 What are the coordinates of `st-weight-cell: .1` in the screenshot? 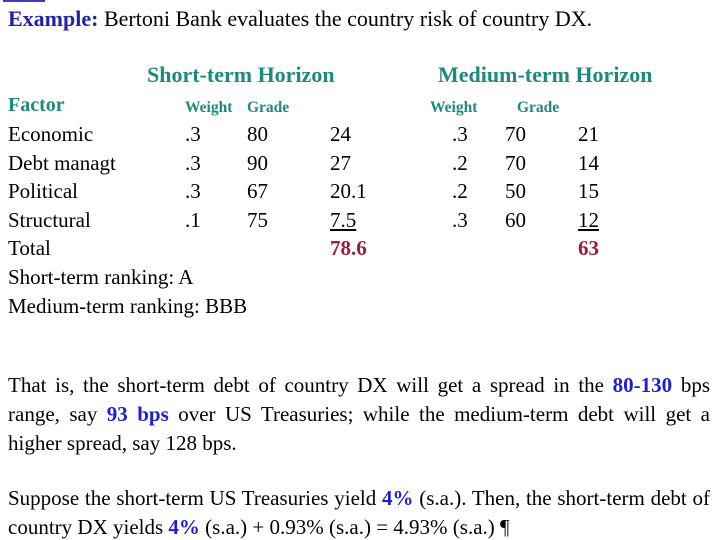 It's located at (193, 219).